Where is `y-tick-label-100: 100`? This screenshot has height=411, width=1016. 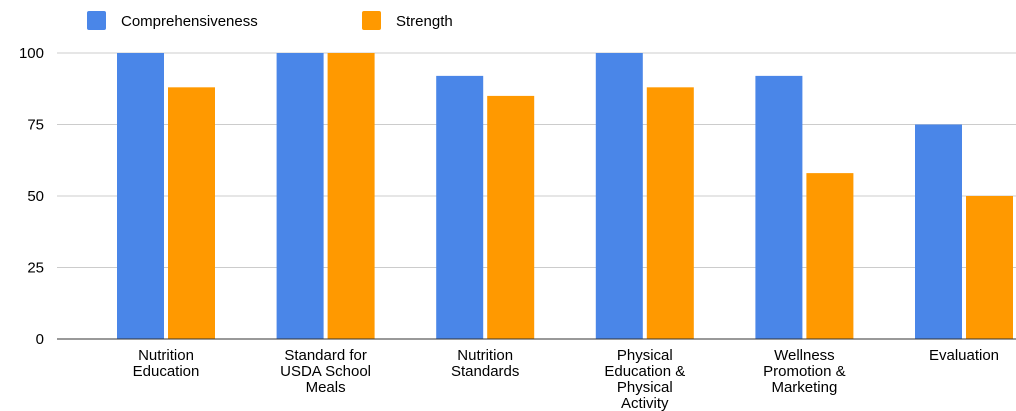 y-tick-label-100: 100 is located at coordinates (31, 53).